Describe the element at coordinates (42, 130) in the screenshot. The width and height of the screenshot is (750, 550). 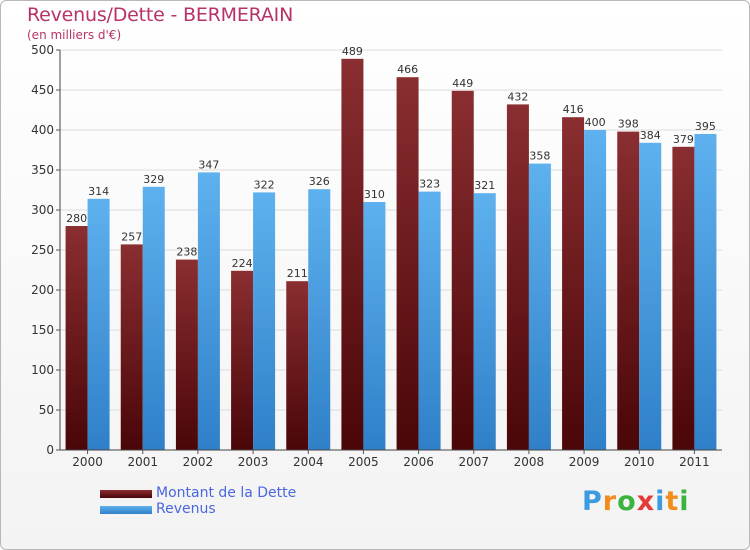
I see `ytick-label-400: 400` at that location.